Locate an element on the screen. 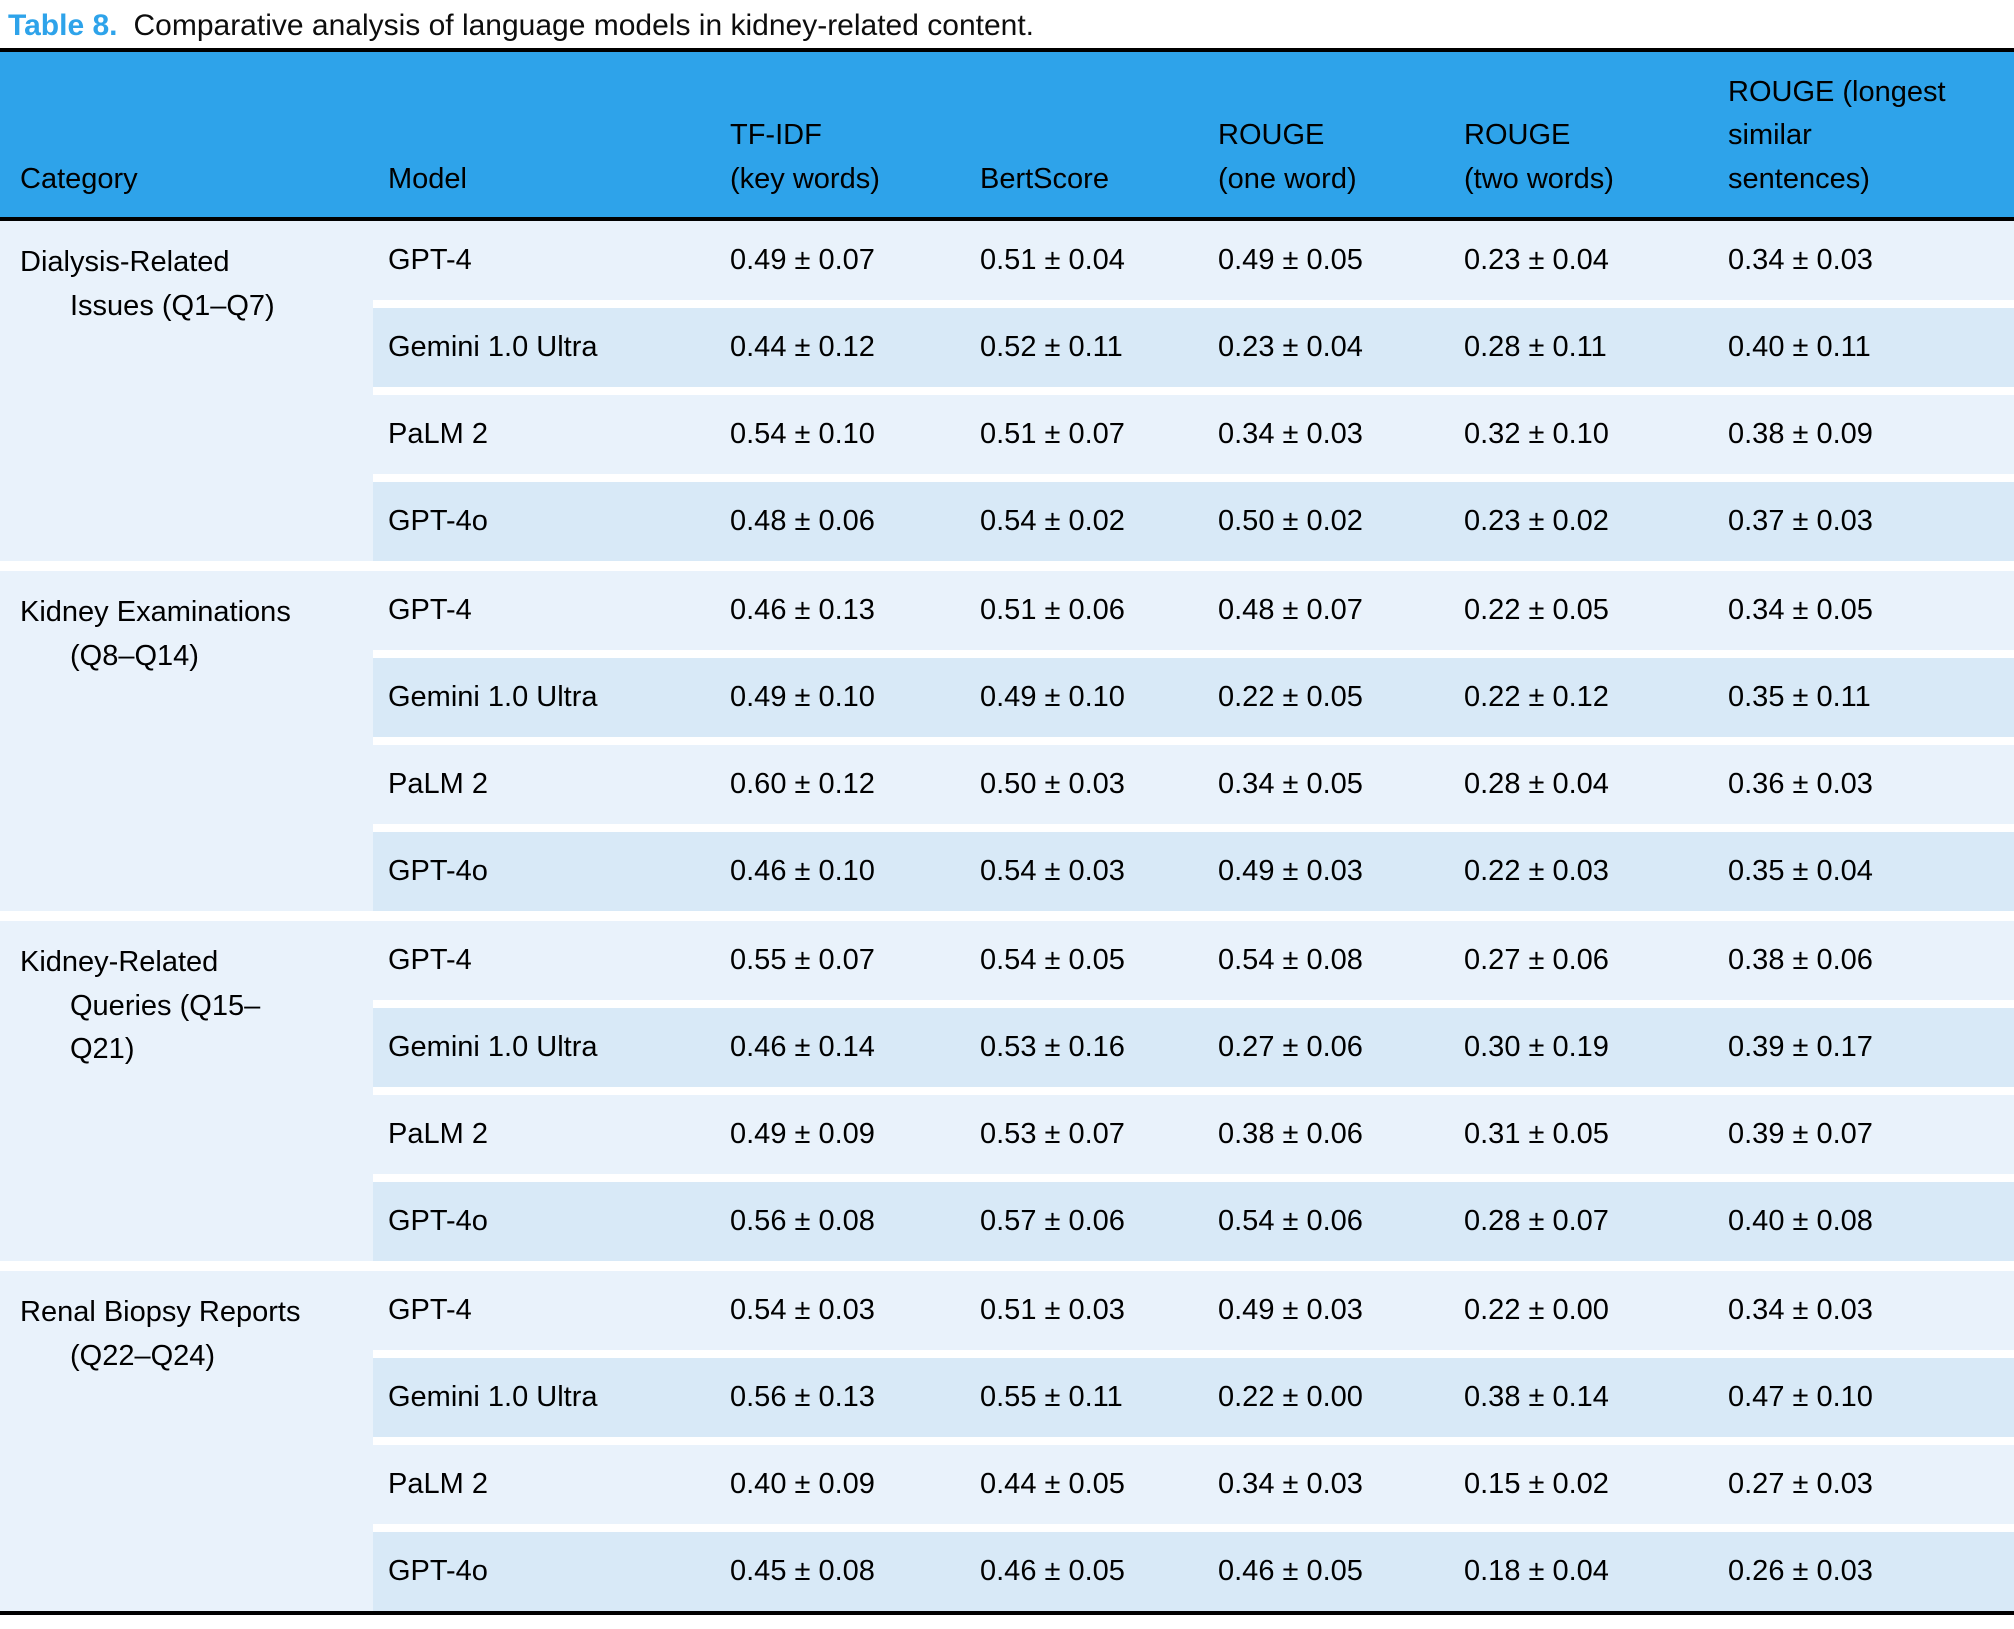 The width and height of the screenshot is (2014, 1629). value-cell: 0.22 ± 0.05 is located at coordinates (1290, 697).